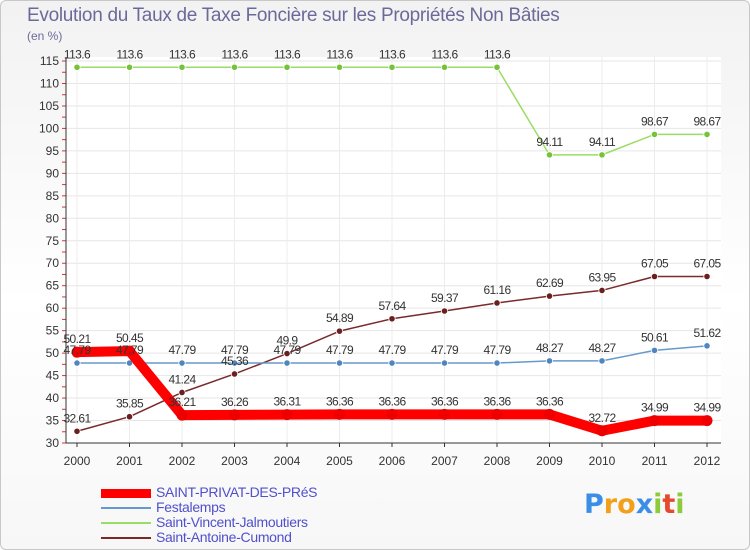 This screenshot has height=550, width=750. Describe the element at coordinates (237, 492) in the screenshot. I see `legend-label: SAINT-PRIVAT-DES-PRéS` at that location.